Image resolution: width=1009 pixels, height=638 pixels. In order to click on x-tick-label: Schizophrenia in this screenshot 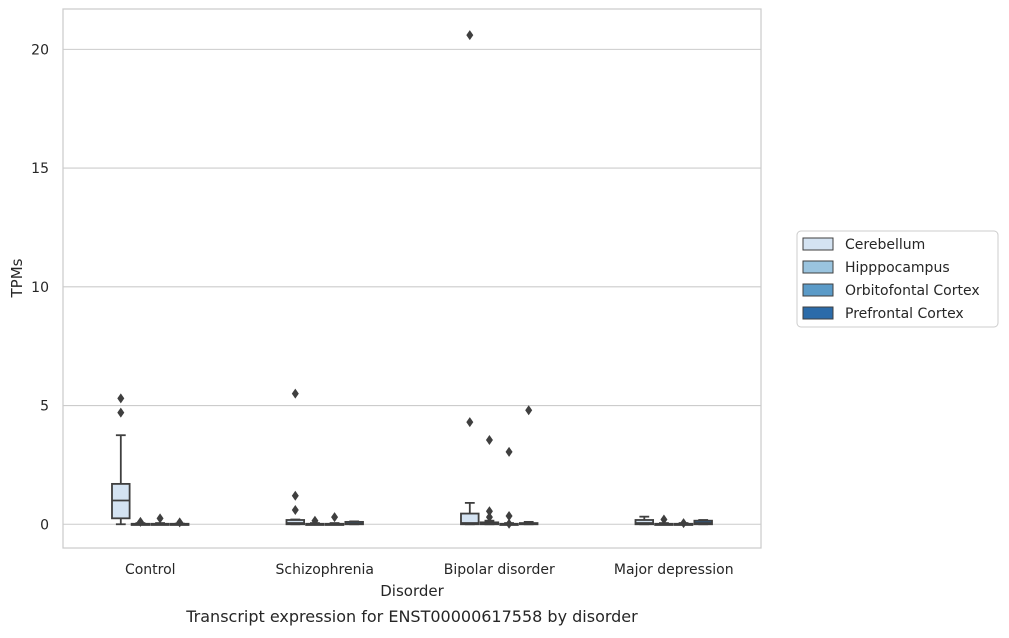, I will do `click(325, 570)`.